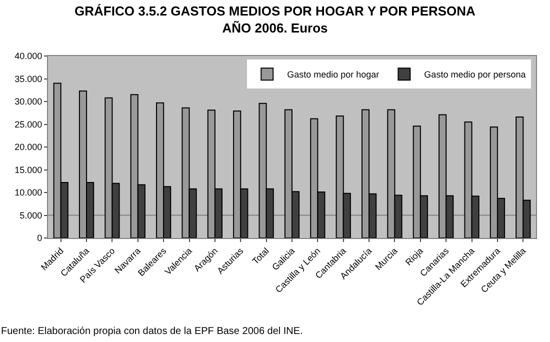 This screenshot has height=342, width=550. Describe the element at coordinates (28, 193) in the screenshot. I see `y-tick-label: 10.000` at that location.